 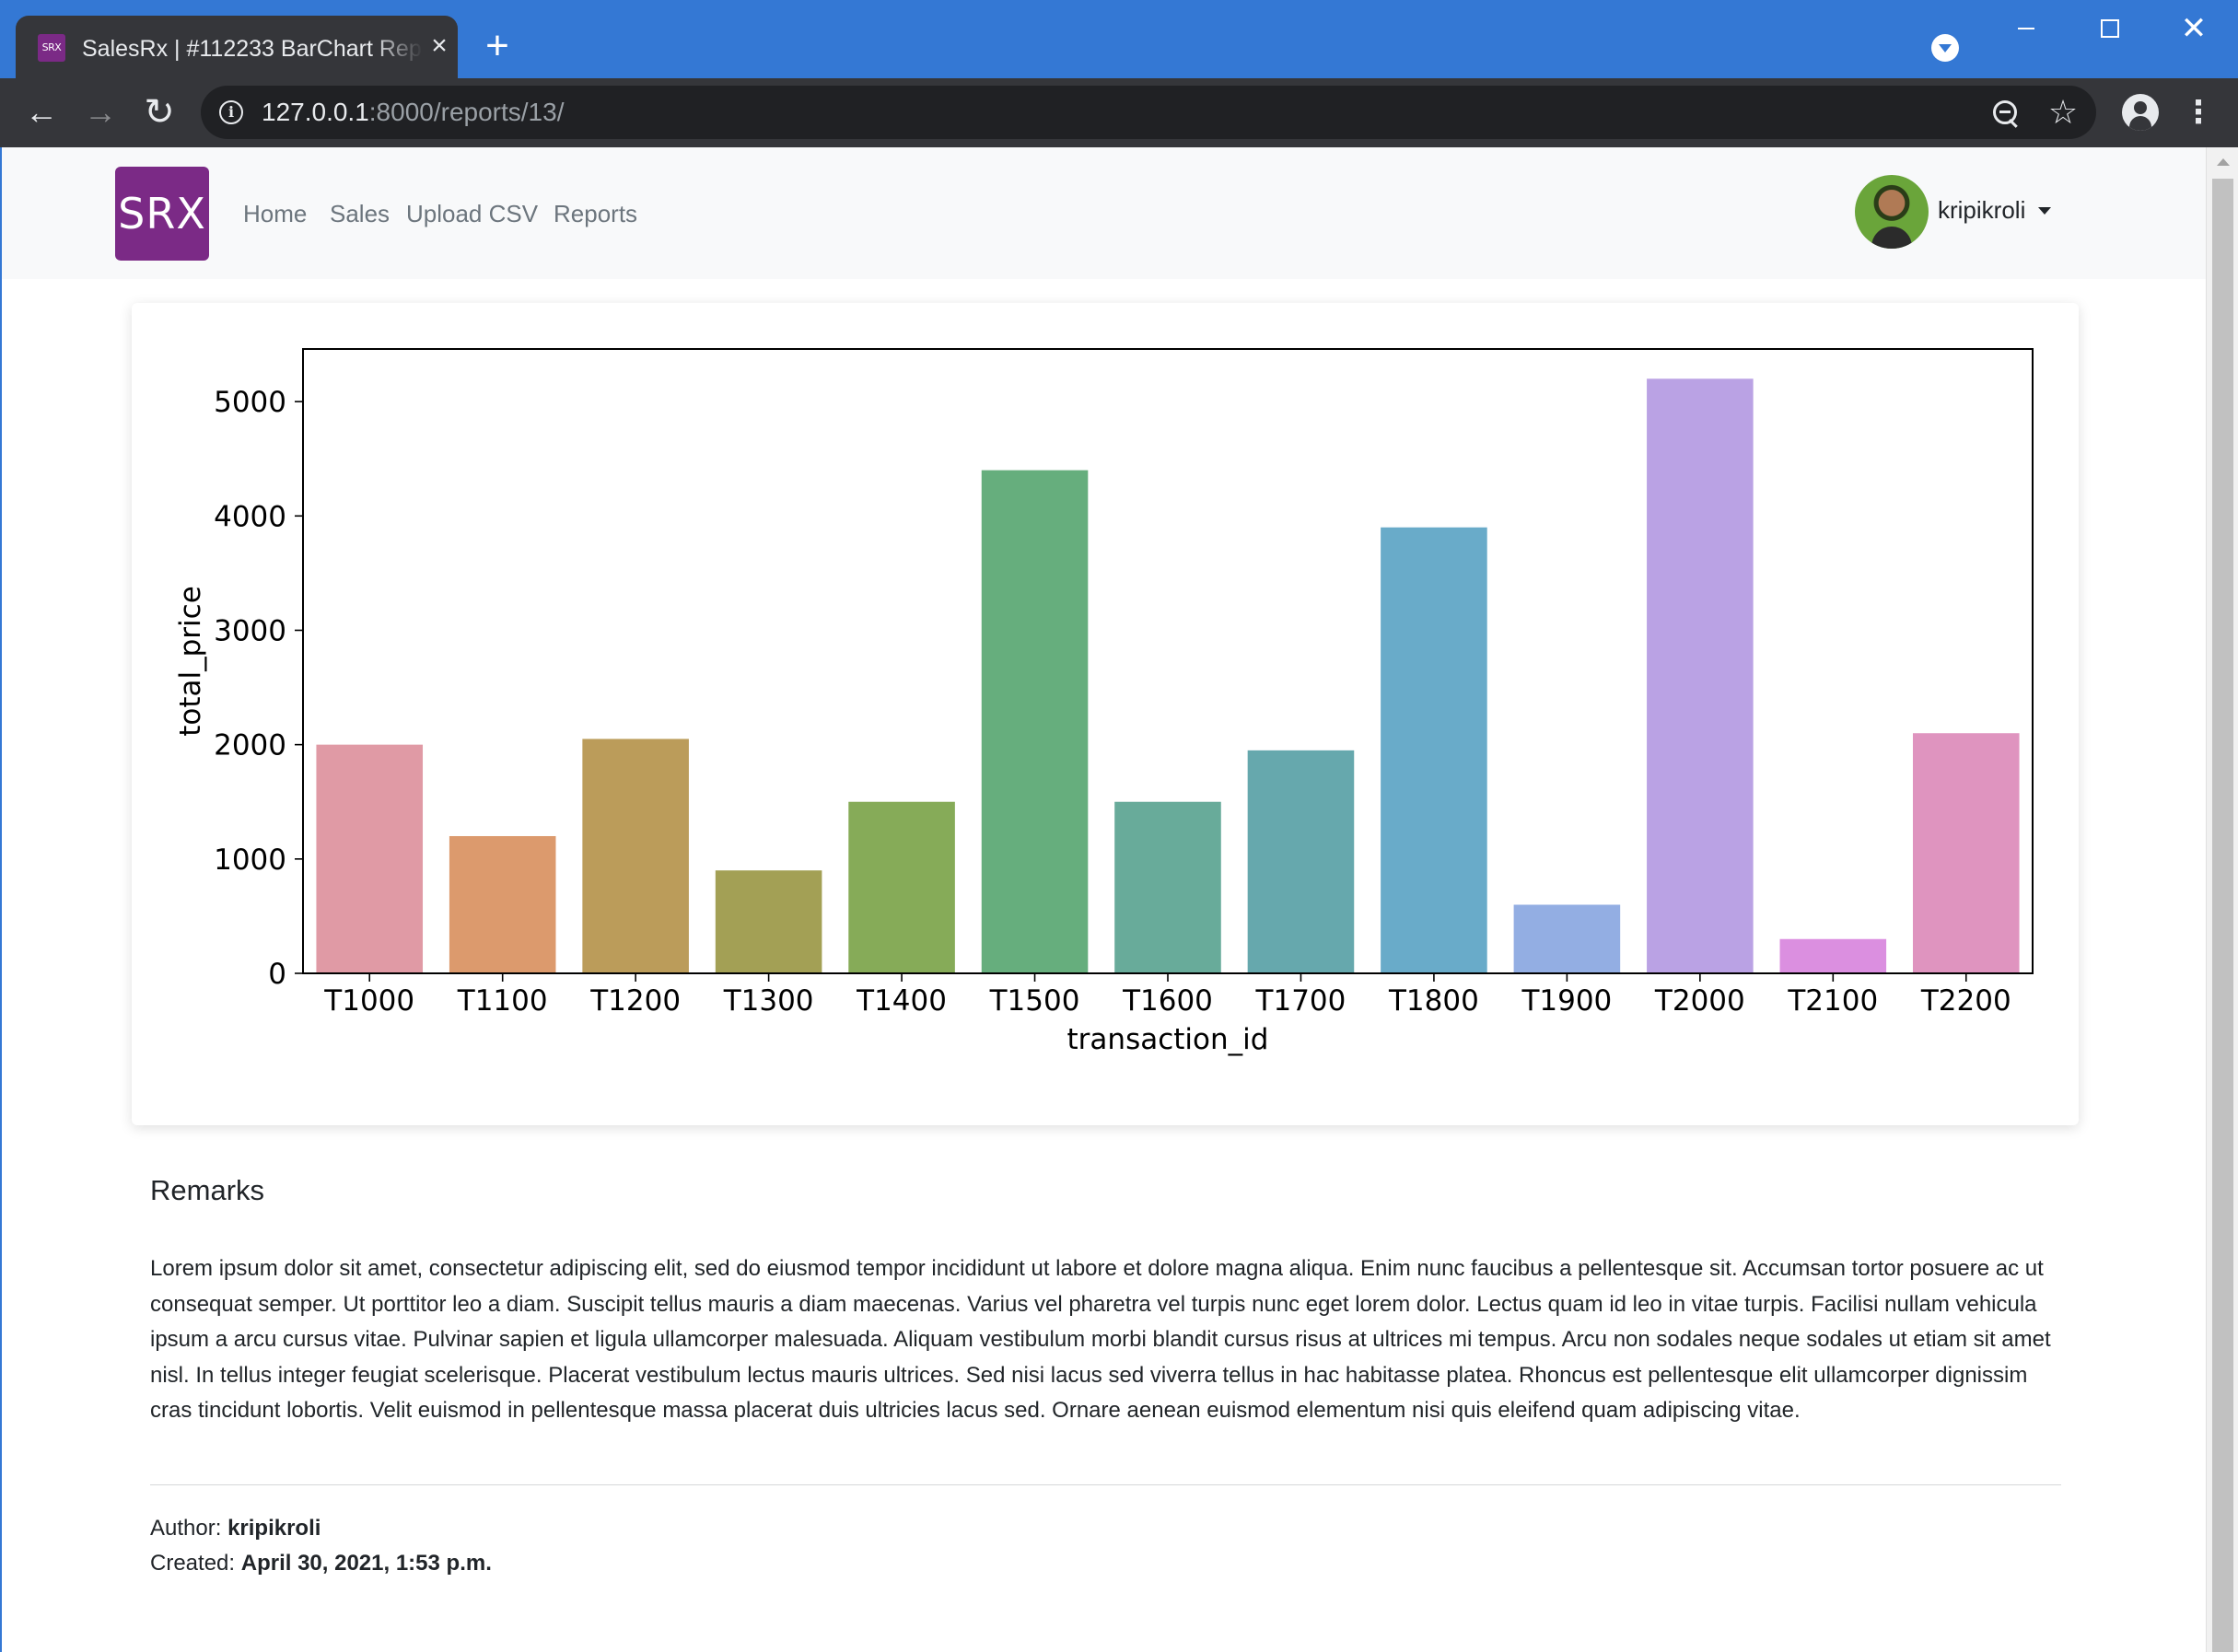 I want to click on page-scrollbar, so click(x=2222, y=899).